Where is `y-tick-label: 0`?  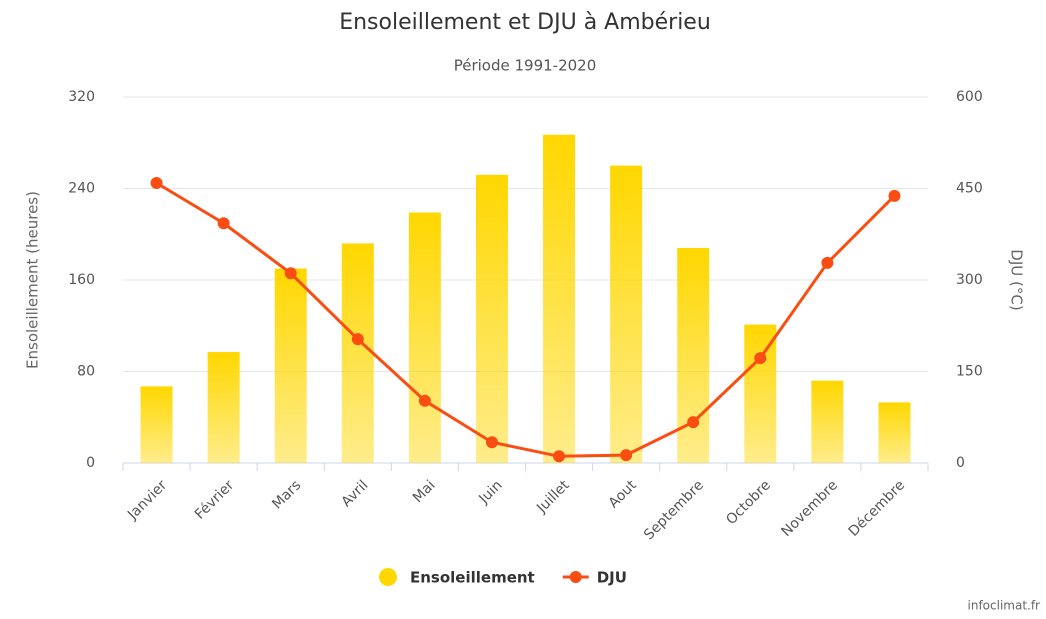
y-tick-label: 0 is located at coordinates (90, 463).